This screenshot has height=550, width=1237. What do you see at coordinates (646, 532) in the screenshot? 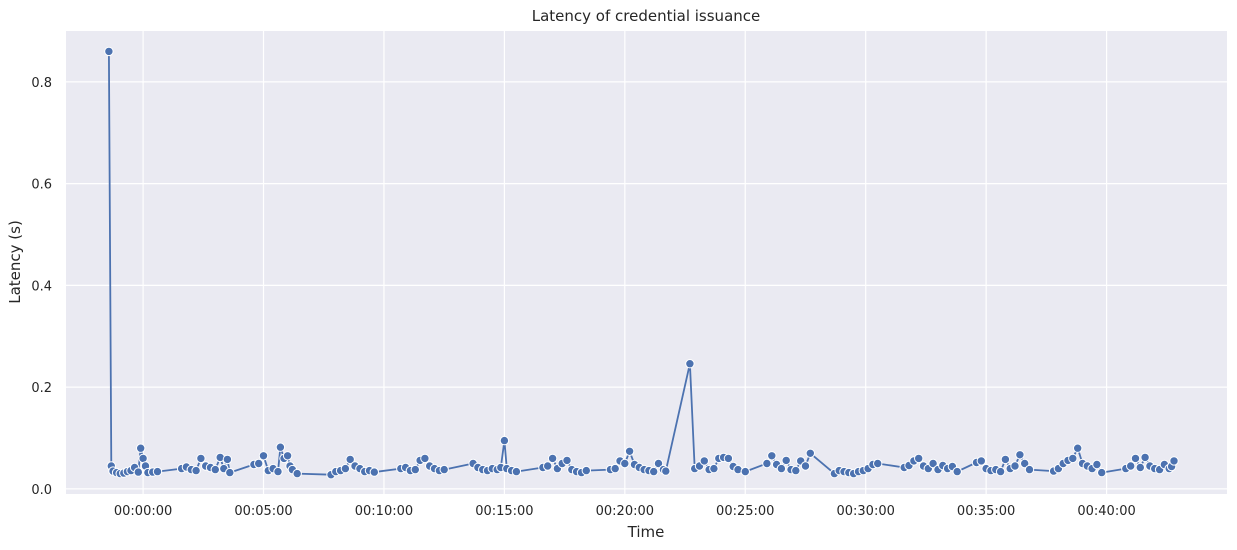
I see `x-axis-label: Time` at bounding box center [646, 532].